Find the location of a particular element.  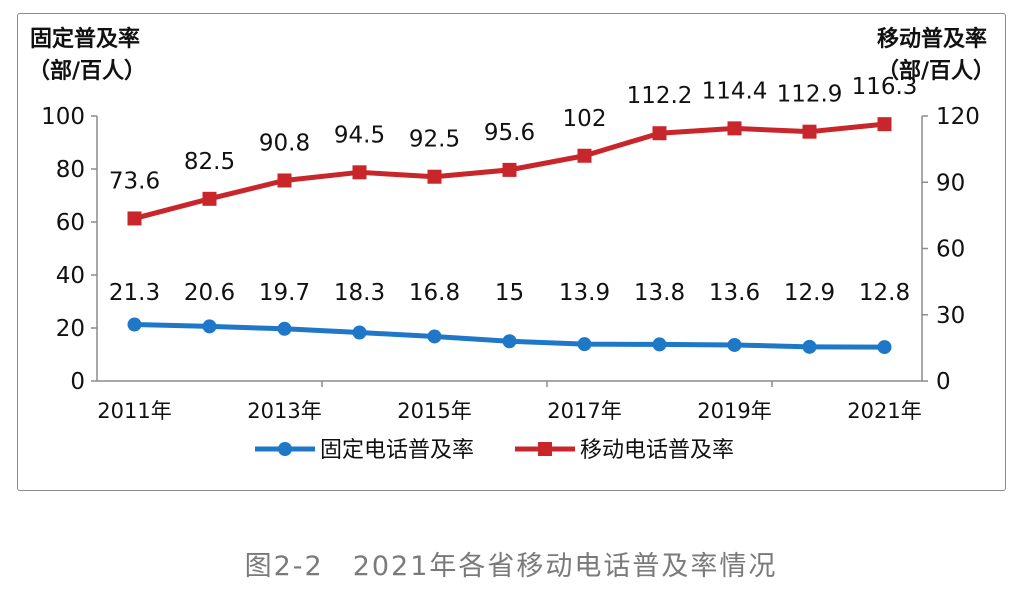

data-label: 73.6 is located at coordinates (134, 181).